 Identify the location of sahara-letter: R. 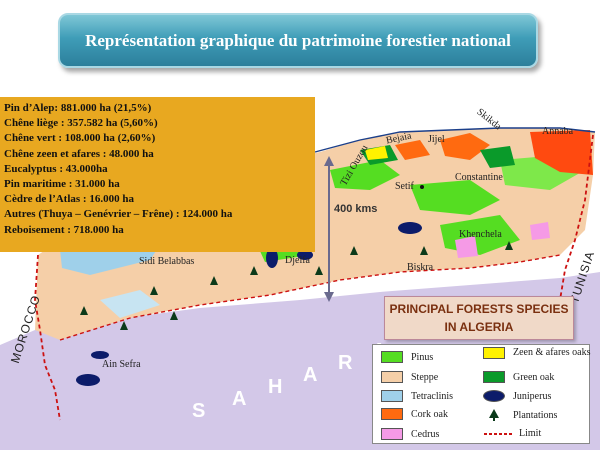
(345, 363).